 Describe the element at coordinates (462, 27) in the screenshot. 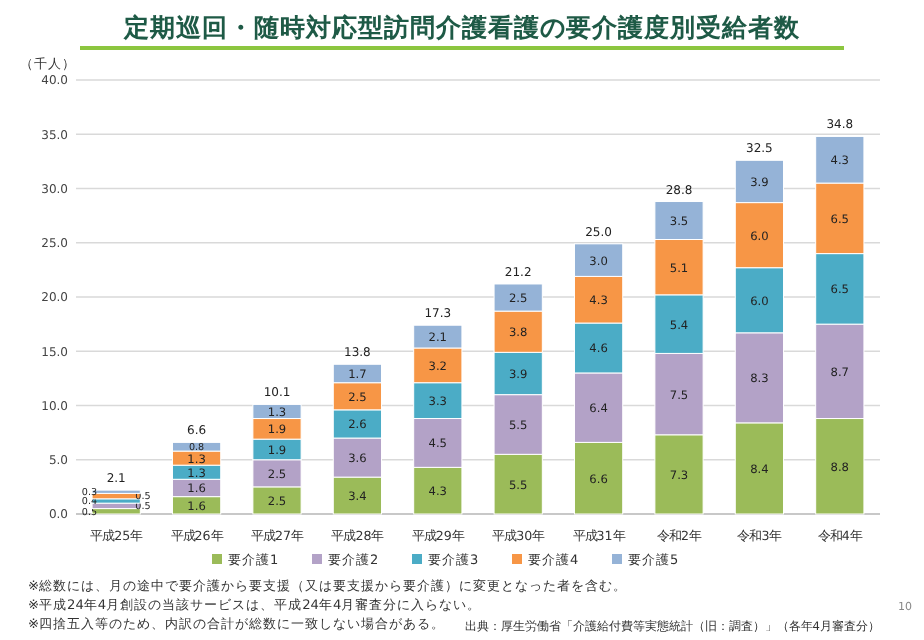

I see `title: 定期巡回・随時対応型訪問介護看護の要介護度別受給者数` at that location.